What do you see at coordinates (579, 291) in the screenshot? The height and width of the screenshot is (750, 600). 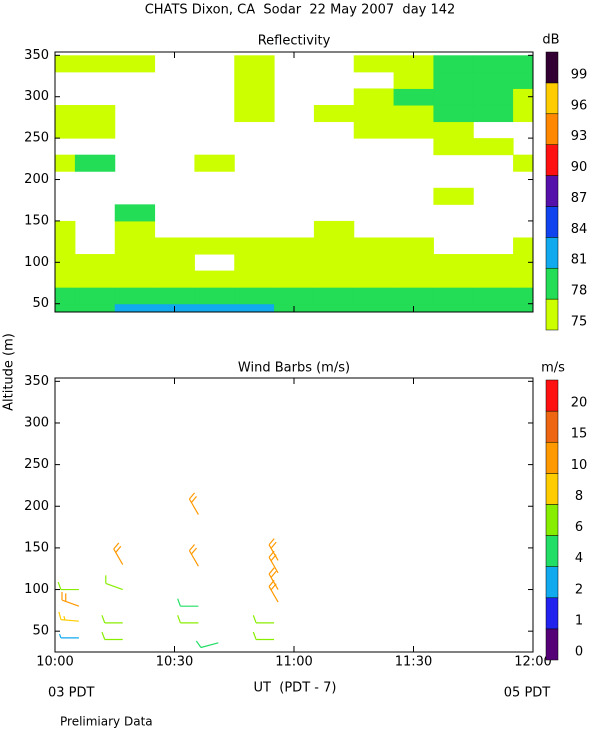 I see `colorbar-label: 78` at bounding box center [579, 291].